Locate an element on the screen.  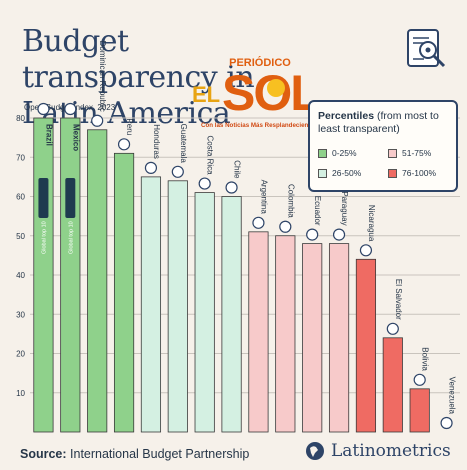
latinometrics-brand: Latinometrics is located at coordinates (378, 451).